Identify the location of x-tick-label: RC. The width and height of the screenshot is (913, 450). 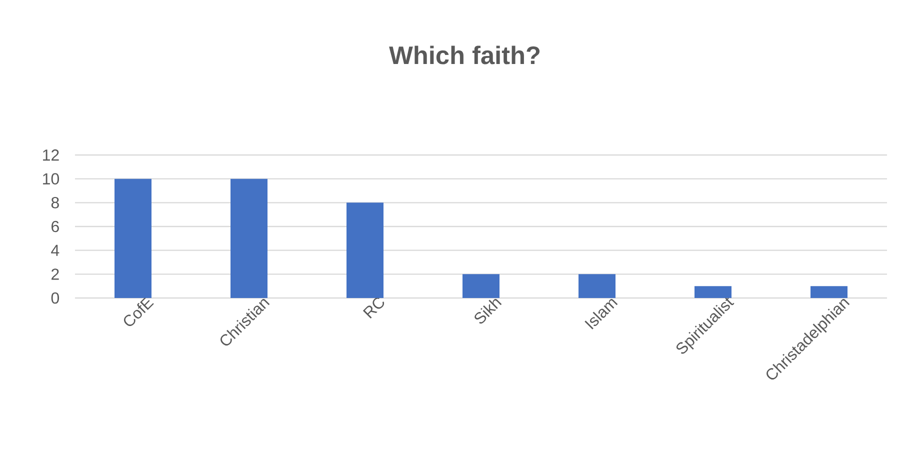
(373, 308).